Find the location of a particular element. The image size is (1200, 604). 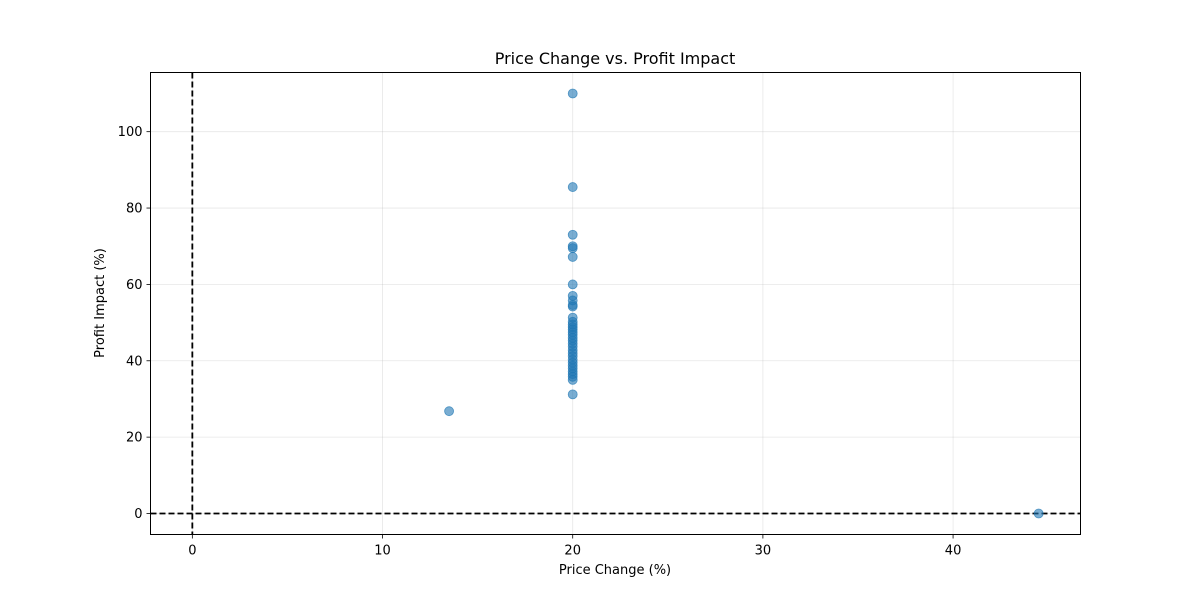

y-tick-label: 100 is located at coordinates (130, 132).